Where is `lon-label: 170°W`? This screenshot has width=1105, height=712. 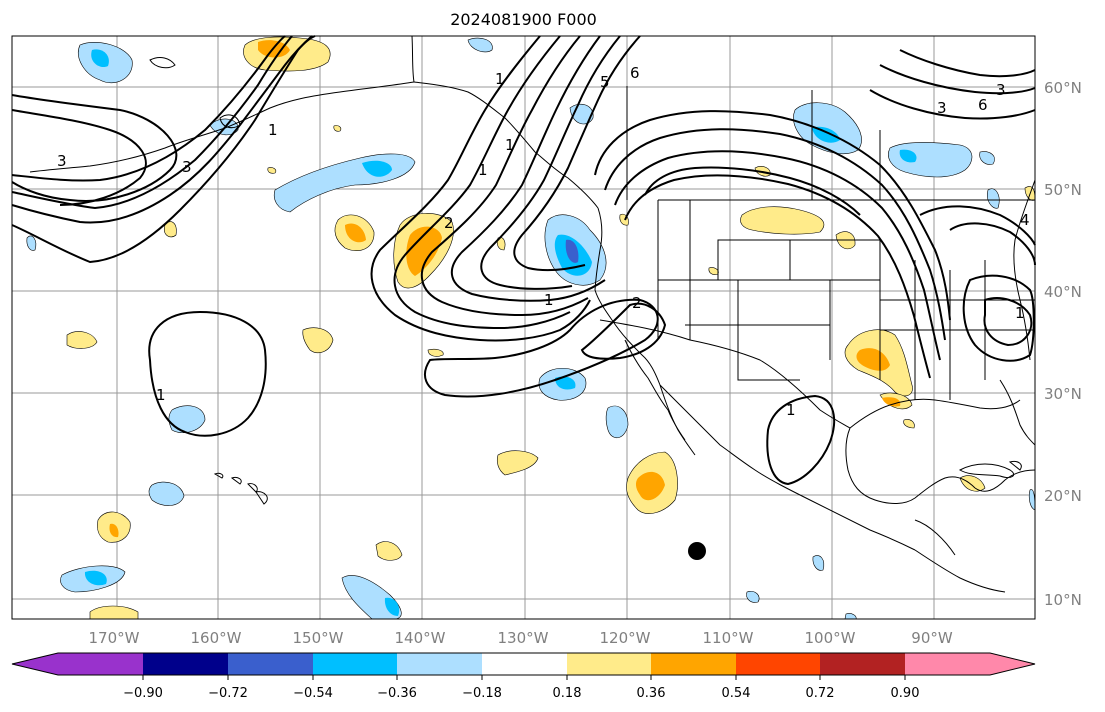 lon-label: 170°W is located at coordinates (114, 638).